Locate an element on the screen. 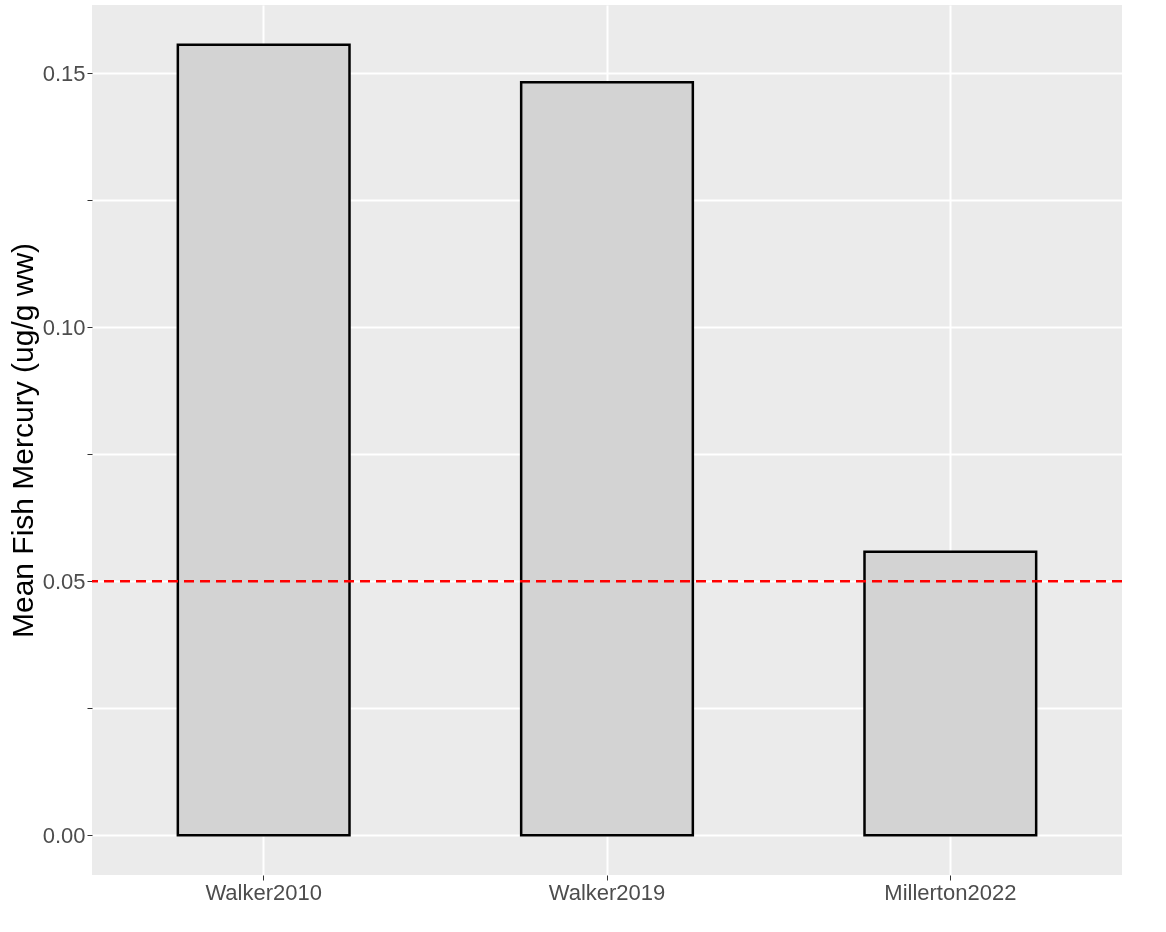  y-tick-label: 0.15 is located at coordinates (64, 73).